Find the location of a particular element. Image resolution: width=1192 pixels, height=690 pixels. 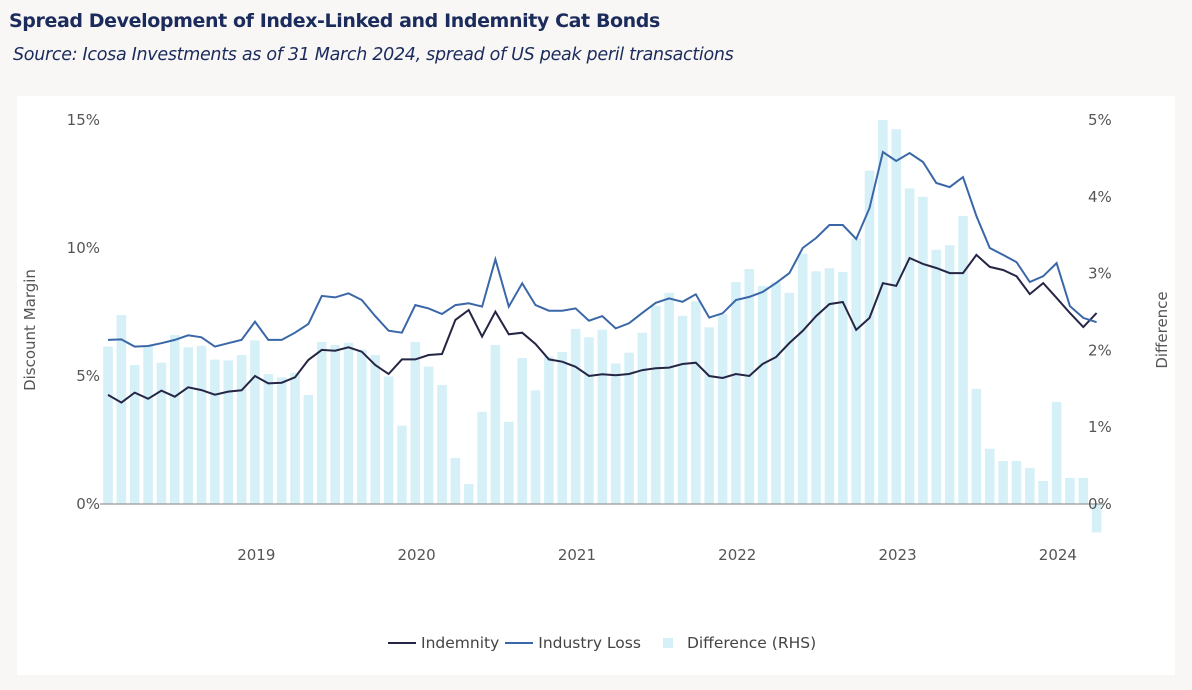

left-axis-label: Discount Margin is located at coordinates (30, 330).